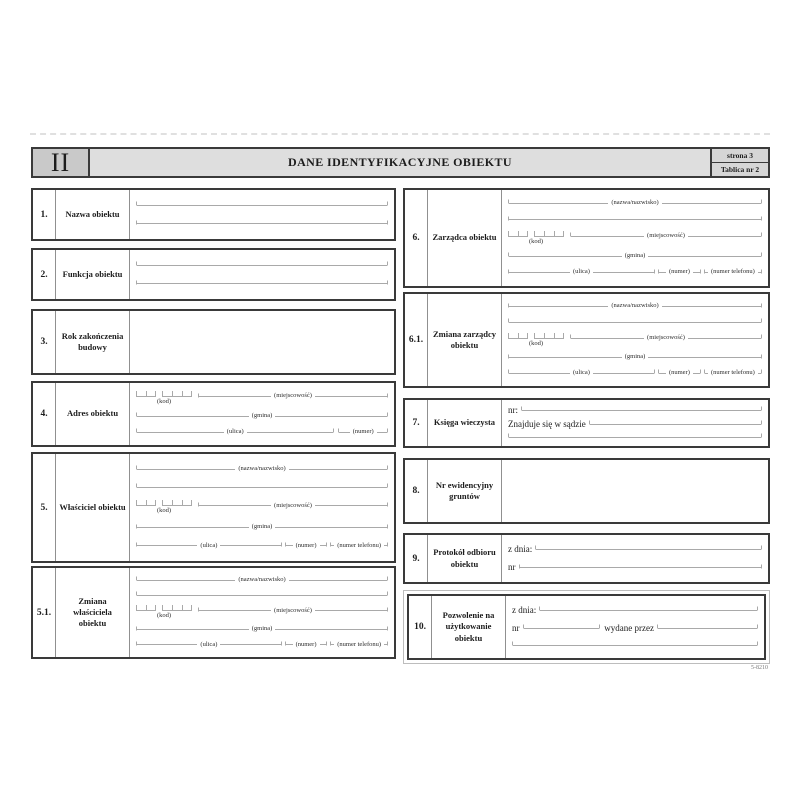  I want to click on postal-code-field: (kod), so click(164, 398).